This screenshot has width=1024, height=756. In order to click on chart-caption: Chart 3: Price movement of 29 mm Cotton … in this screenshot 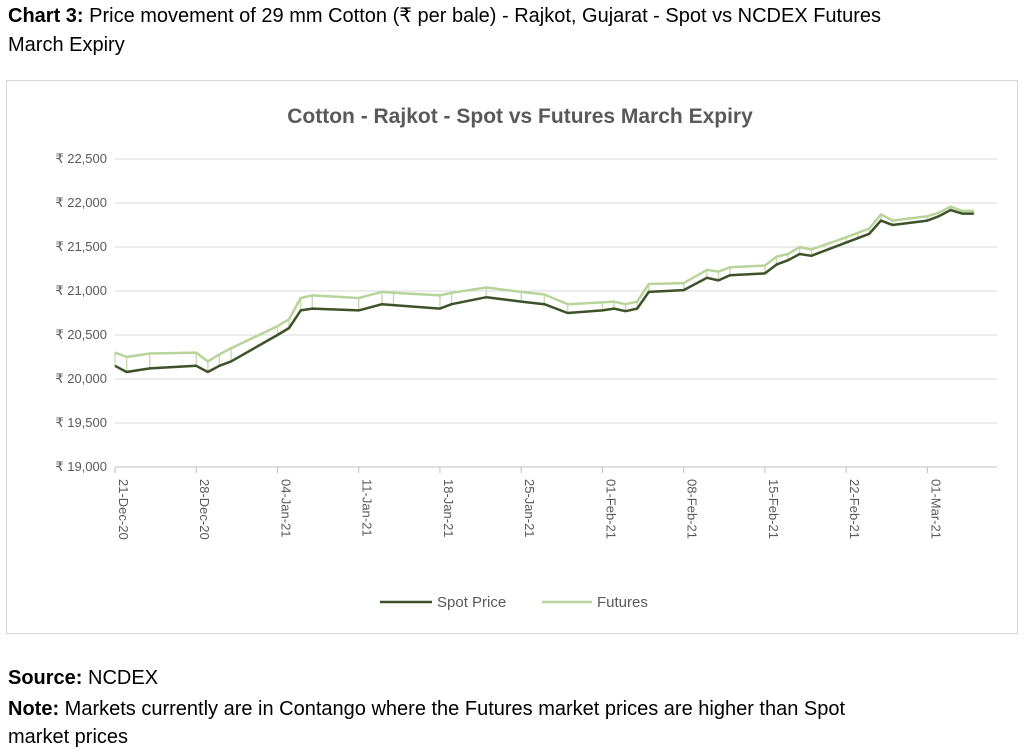, I will do `click(444, 16)`.